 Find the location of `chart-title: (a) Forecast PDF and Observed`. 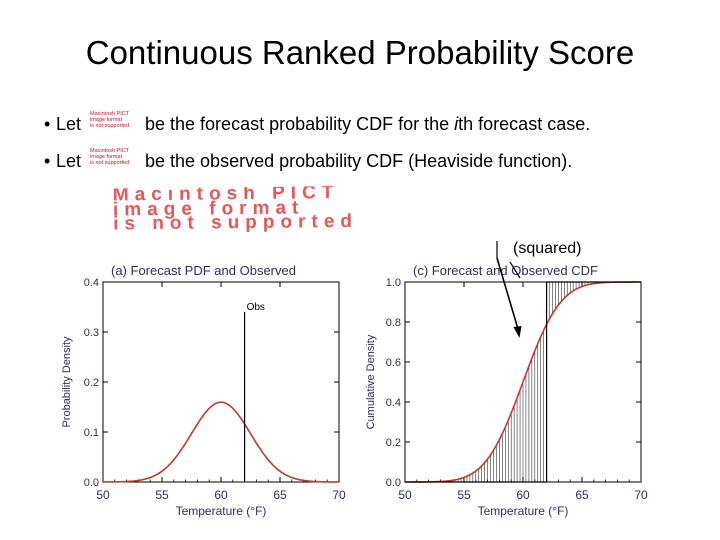

chart-title: (a) Forecast PDF and Observed is located at coordinates (203, 270).